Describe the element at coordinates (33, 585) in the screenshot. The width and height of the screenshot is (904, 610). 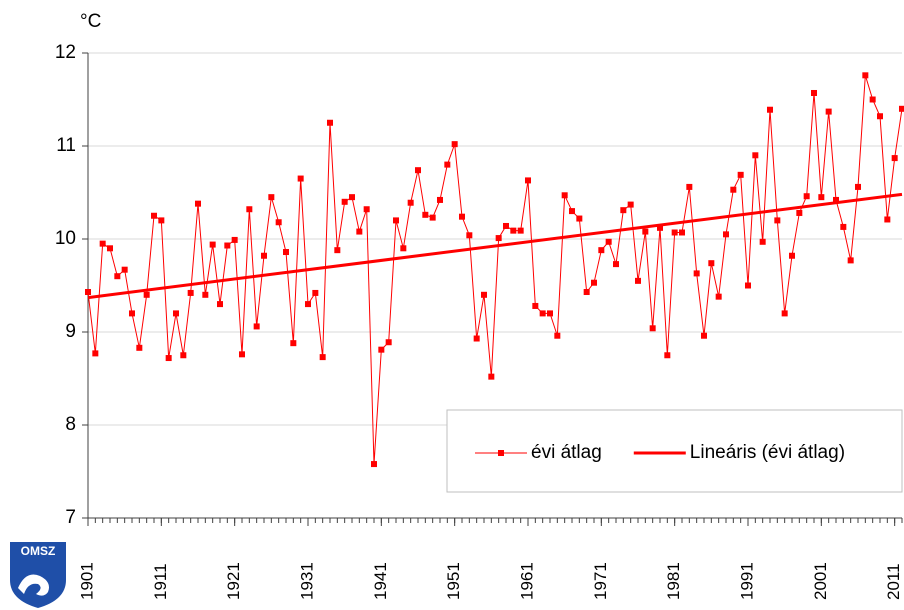
I see `logo-wave` at that location.